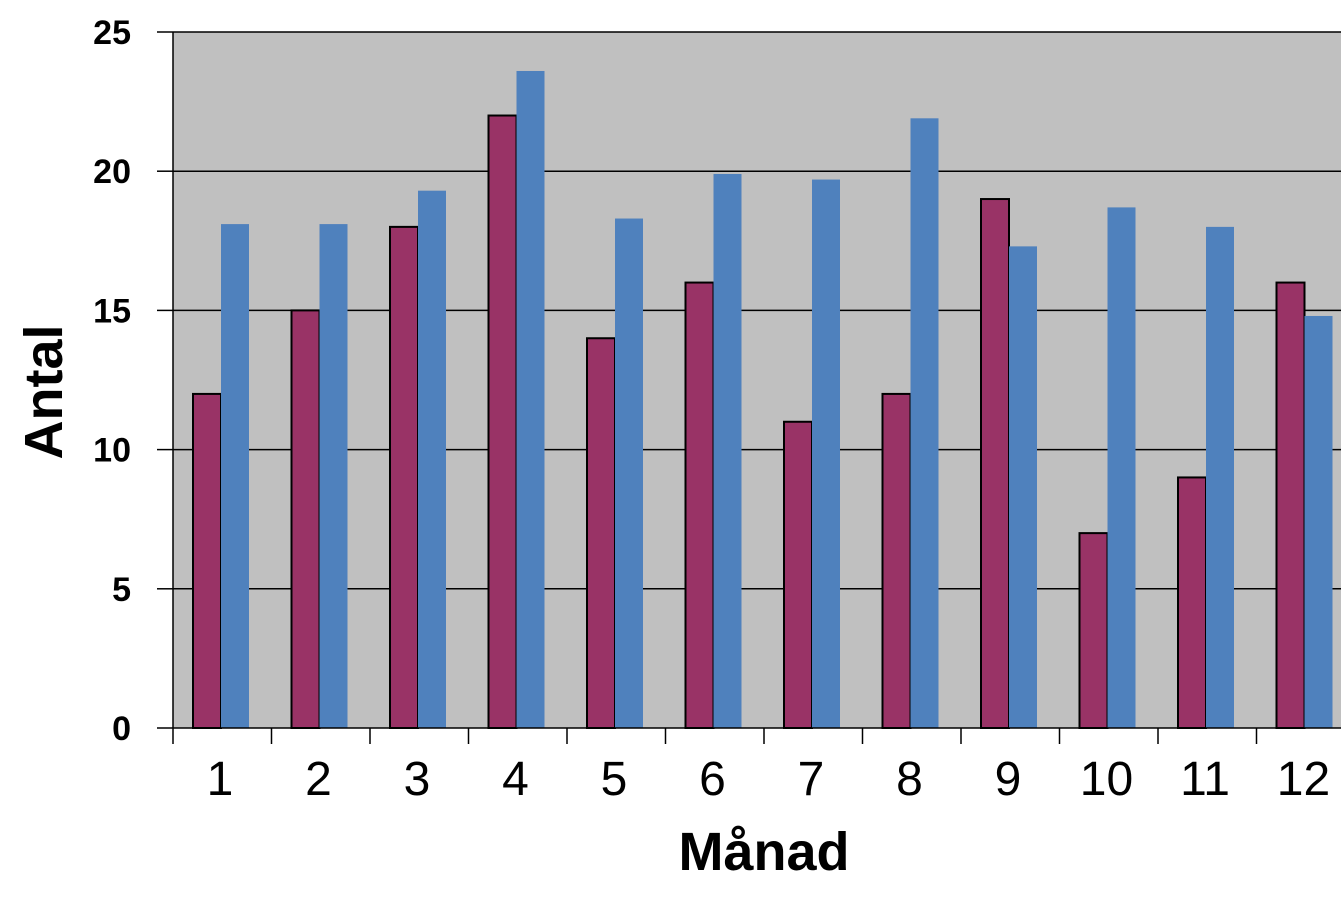  I want to click on x-tick-label: 1, so click(220, 779).